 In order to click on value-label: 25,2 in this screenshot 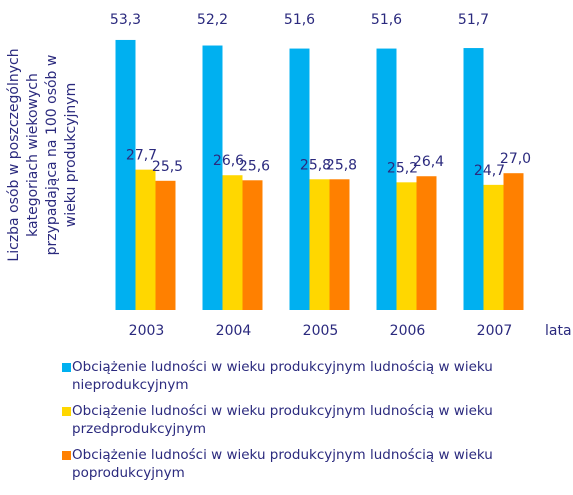, I will do `click(402, 168)`.